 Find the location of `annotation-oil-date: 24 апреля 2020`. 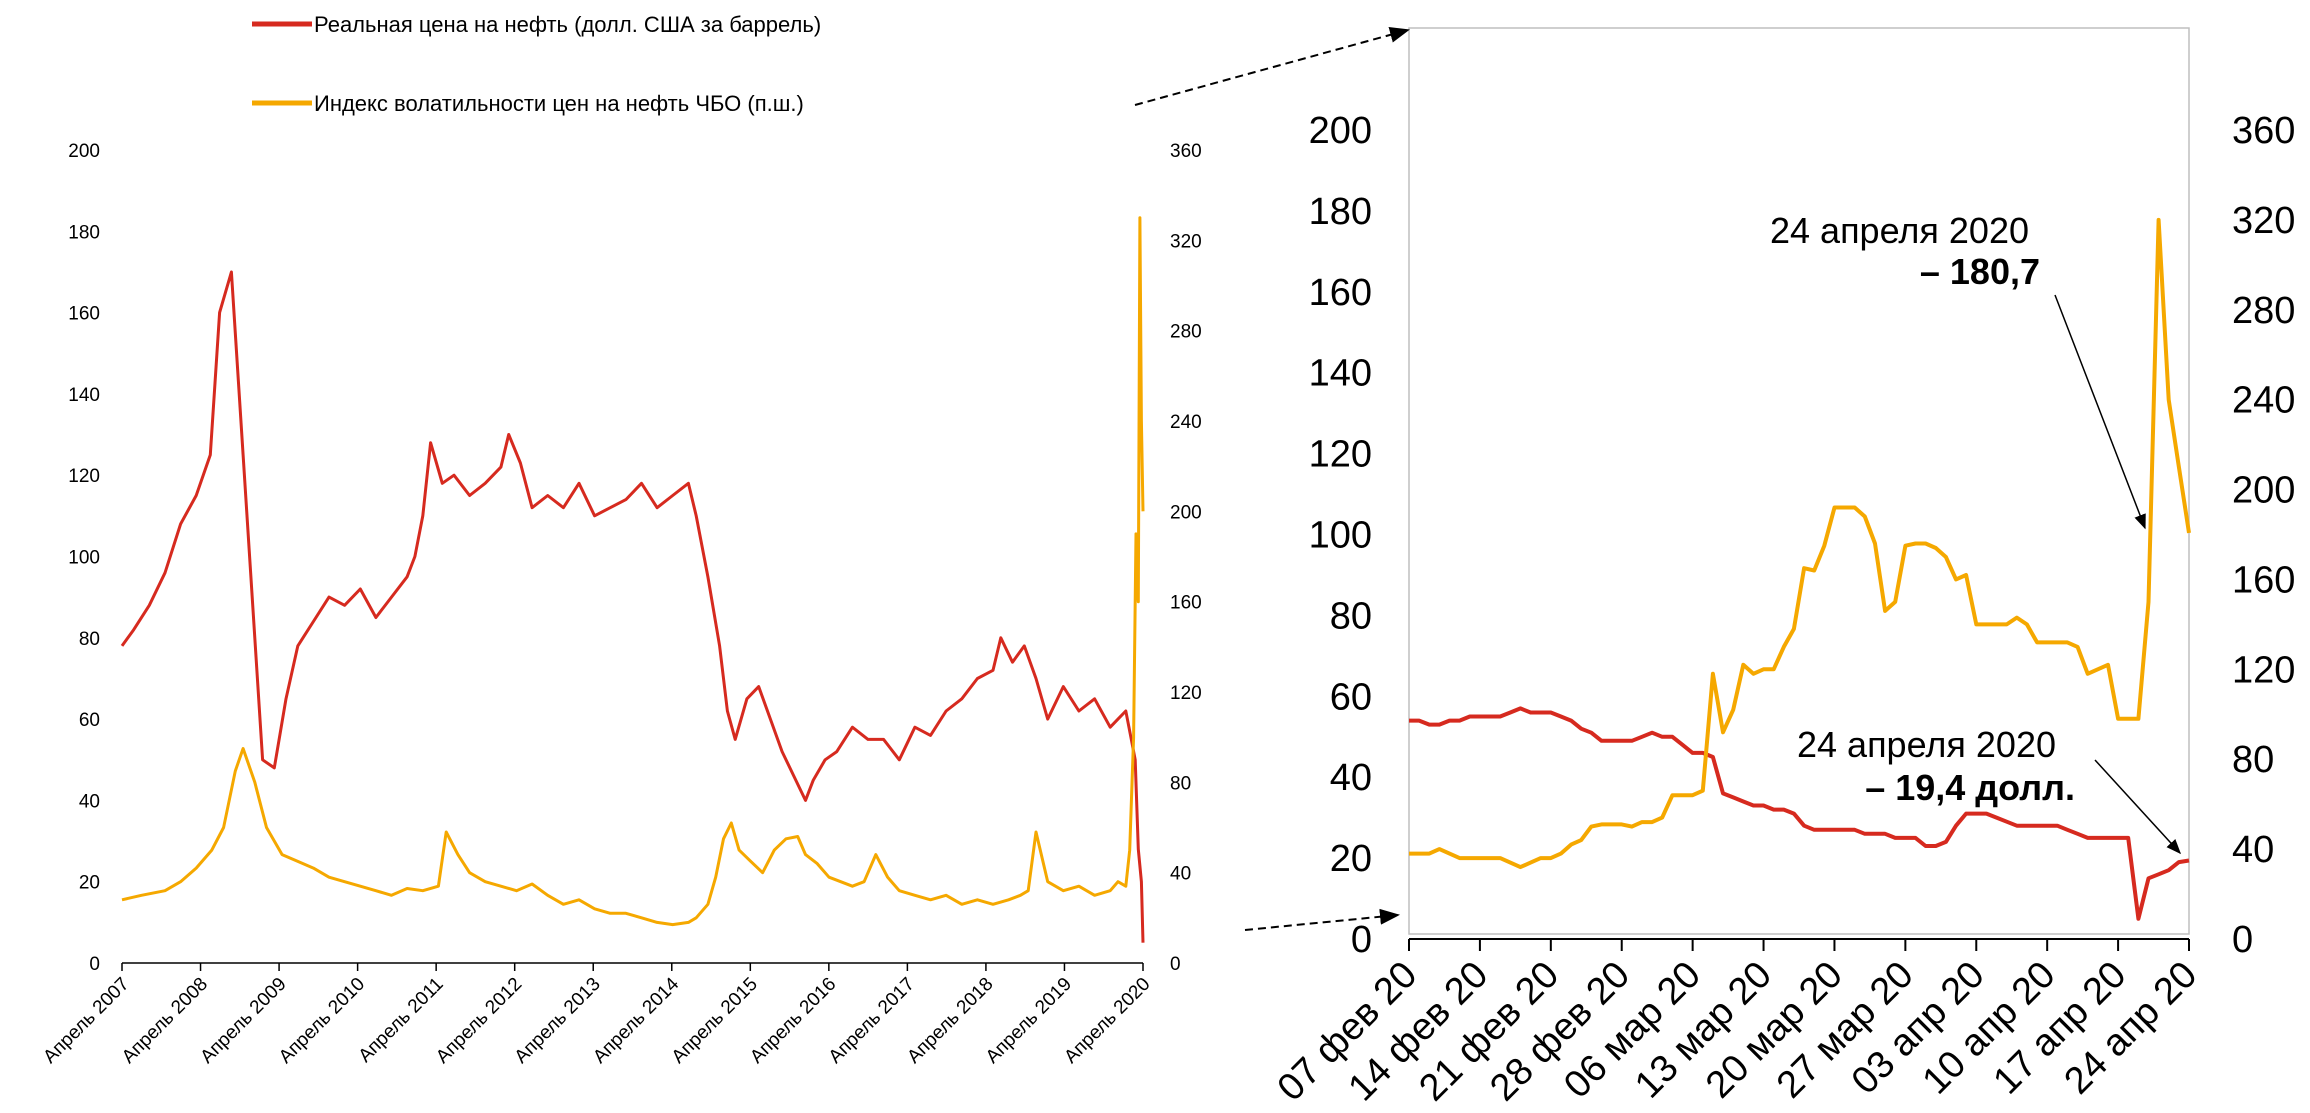

annotation-oil-date: 24 апреля 2020 is located at coordinates (1926, 744).